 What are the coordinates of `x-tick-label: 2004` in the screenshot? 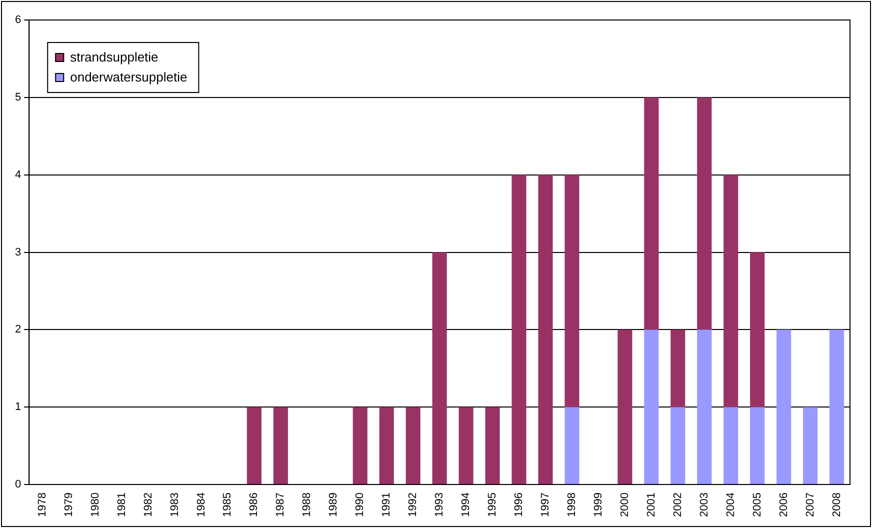 It's located at (730, 505).